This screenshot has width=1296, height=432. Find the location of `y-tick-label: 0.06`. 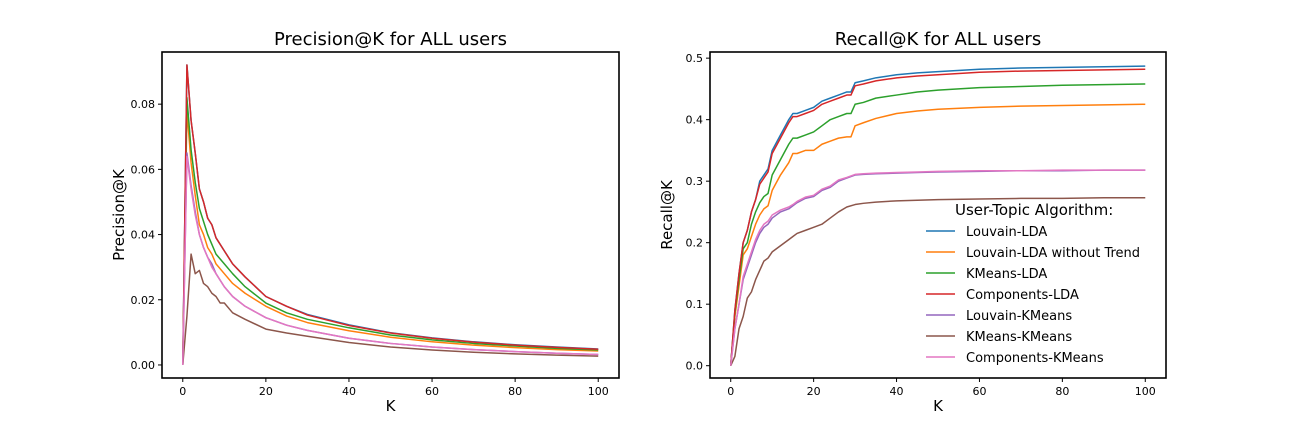

y-tick-label: 0.06 is located at coordinates (143, 169).